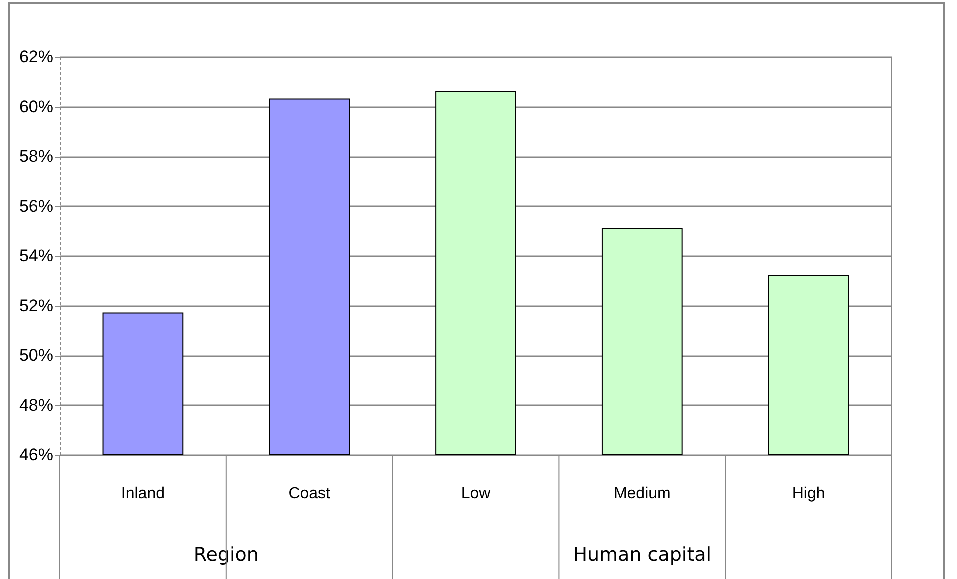 Image resolution: width=957 pixels, height=579 pixels. I want to click on text: Human capital, so click(642, 555).